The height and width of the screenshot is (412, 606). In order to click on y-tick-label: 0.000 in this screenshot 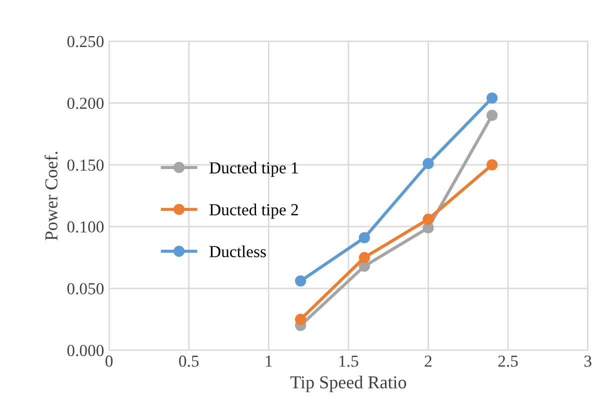, I will do `click(85, 350)`.